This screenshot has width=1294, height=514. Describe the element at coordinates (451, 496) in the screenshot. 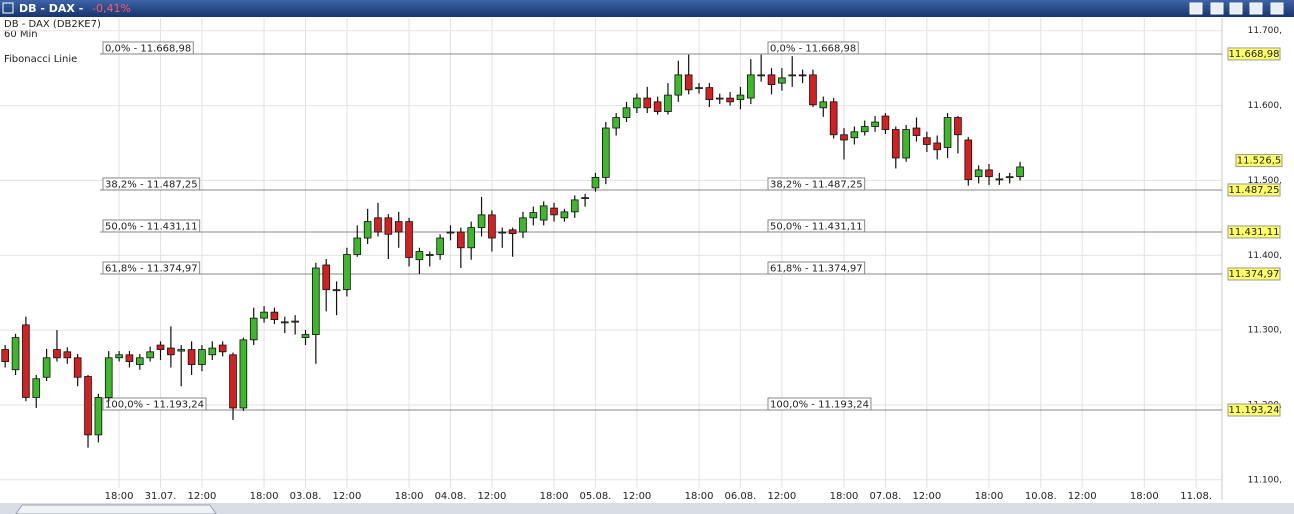

I see `x-tick-label: 04.08.` at that location.